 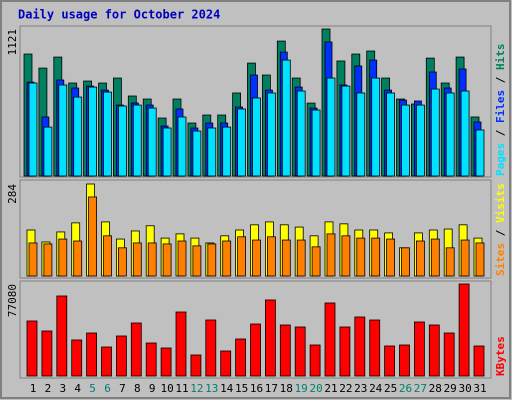 What do you see at coordinates (500, 259) in the screenshot?
I see `legend-entry: Sites` at bounding box center [500, 259].